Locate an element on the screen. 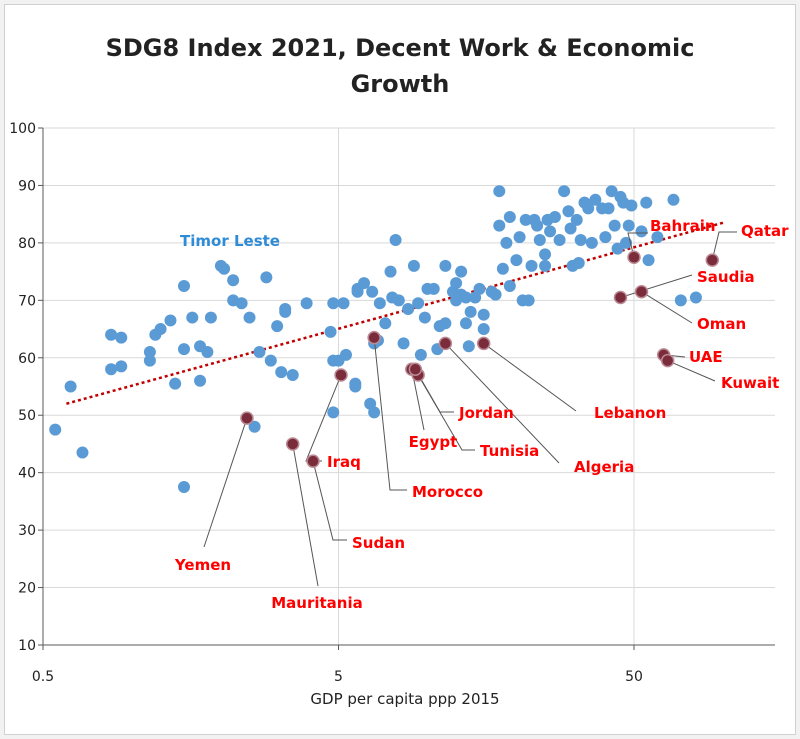 The height and width of the screenshot is (739, 800). point-label: Kuwait is located at coordinates (750, 383).